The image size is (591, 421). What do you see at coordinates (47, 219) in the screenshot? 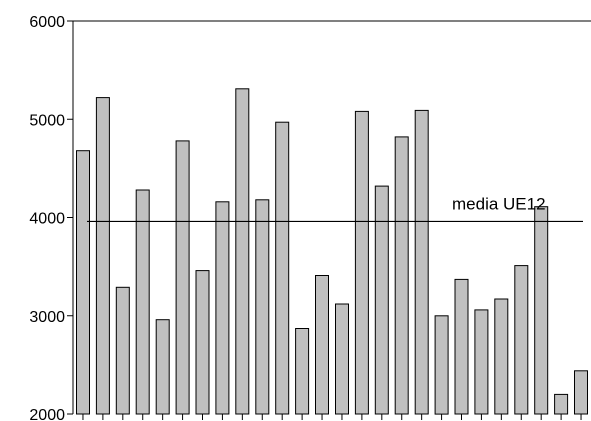
I see `y-tick-label: 4000` at bounding box center [47, 219].